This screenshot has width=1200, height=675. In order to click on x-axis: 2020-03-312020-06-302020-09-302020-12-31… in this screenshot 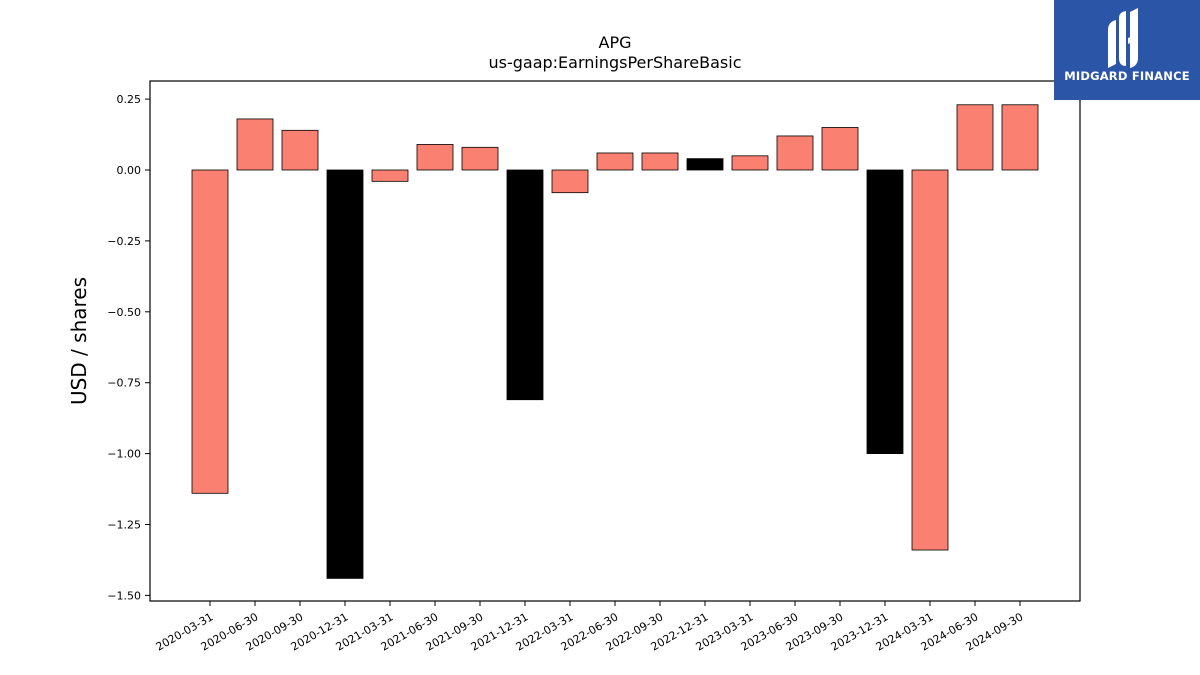, I will do `click(590, 627)`.